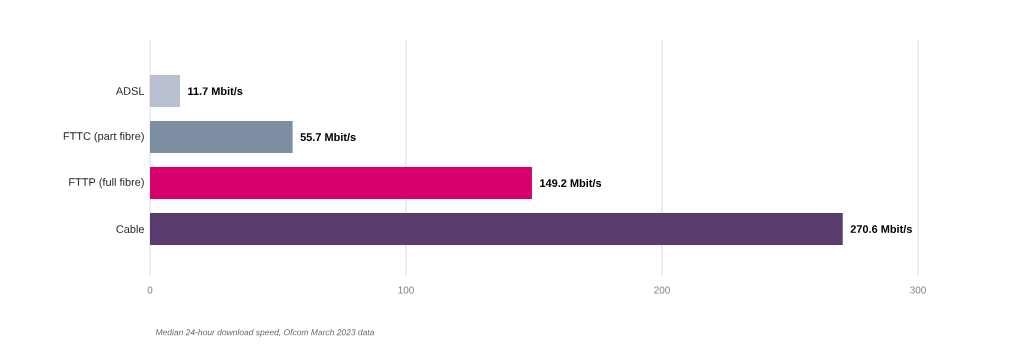  I want to click on x-tick-label: 100, so click(406, 290).